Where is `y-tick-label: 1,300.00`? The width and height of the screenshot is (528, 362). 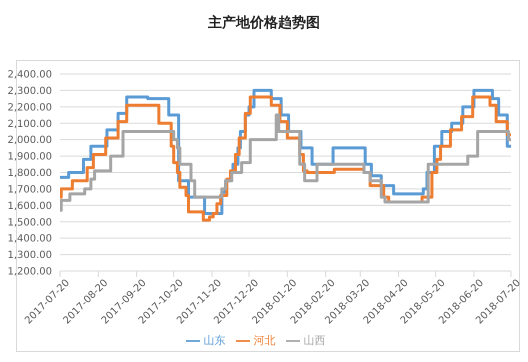 y-tick-label: 1,300.00 is located at coordinates (29, 256).